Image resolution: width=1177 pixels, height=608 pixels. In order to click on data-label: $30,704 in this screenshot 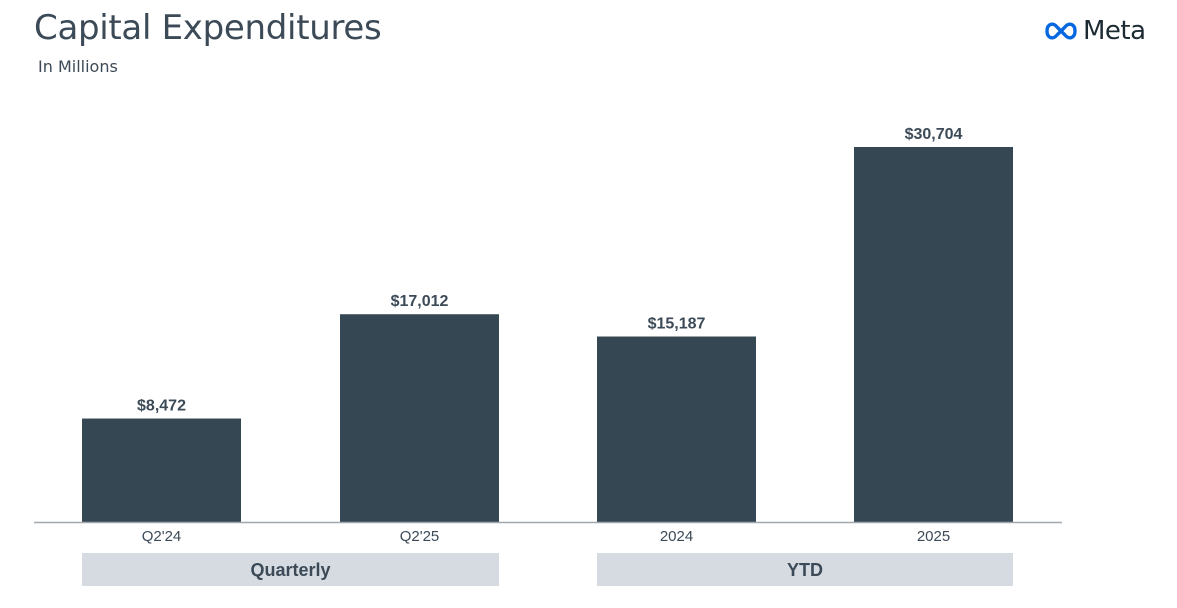, I will do `click(934, 134)`.